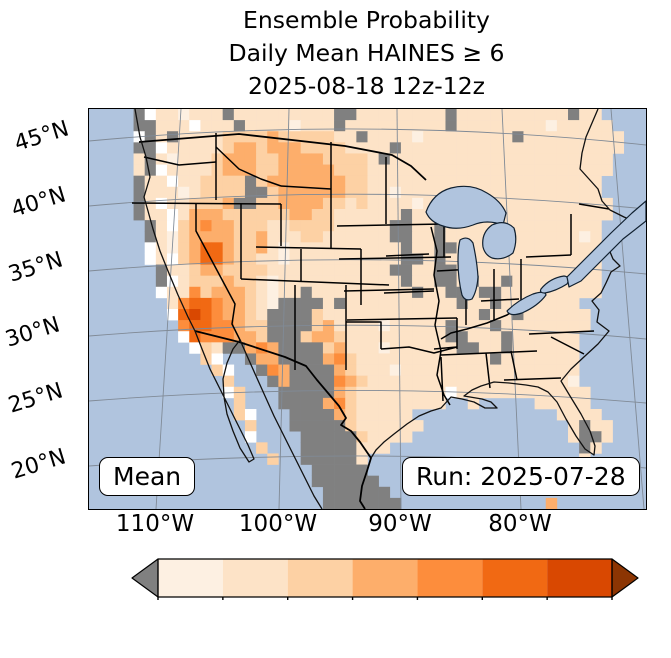  Describe the element at coordinates (520, 524) in the screenshot. I see `lon-tick-label: 80°W` at that location.